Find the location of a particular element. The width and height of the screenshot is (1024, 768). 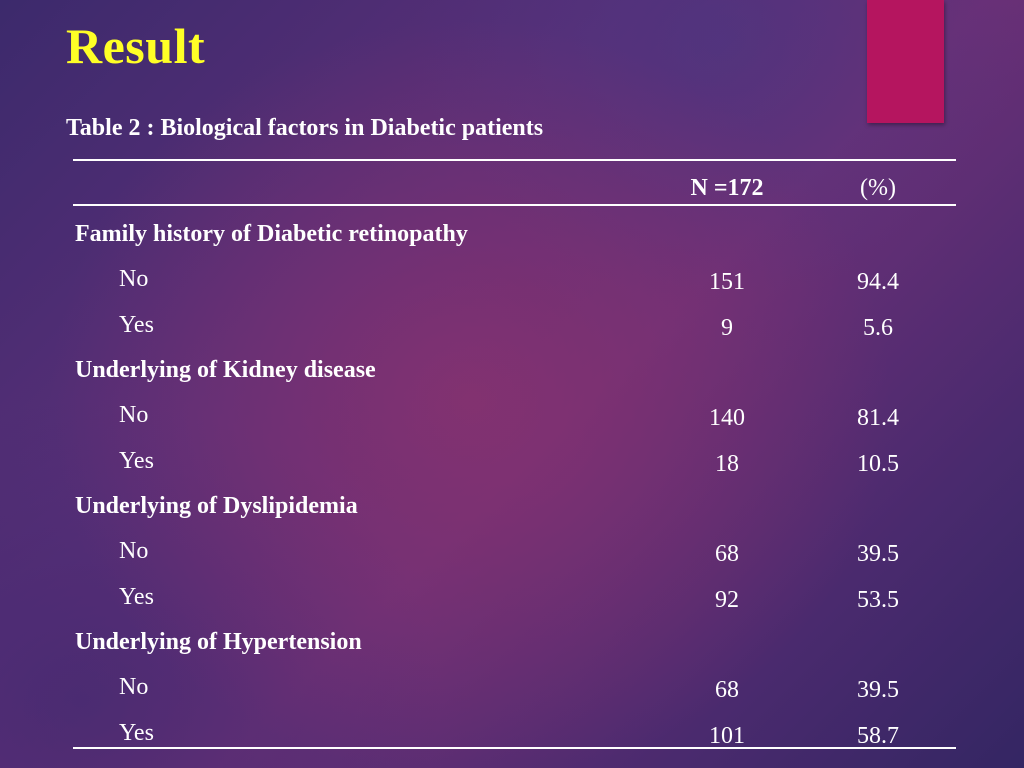

row-percent: 94.4 is located at coordinates (878, 282).